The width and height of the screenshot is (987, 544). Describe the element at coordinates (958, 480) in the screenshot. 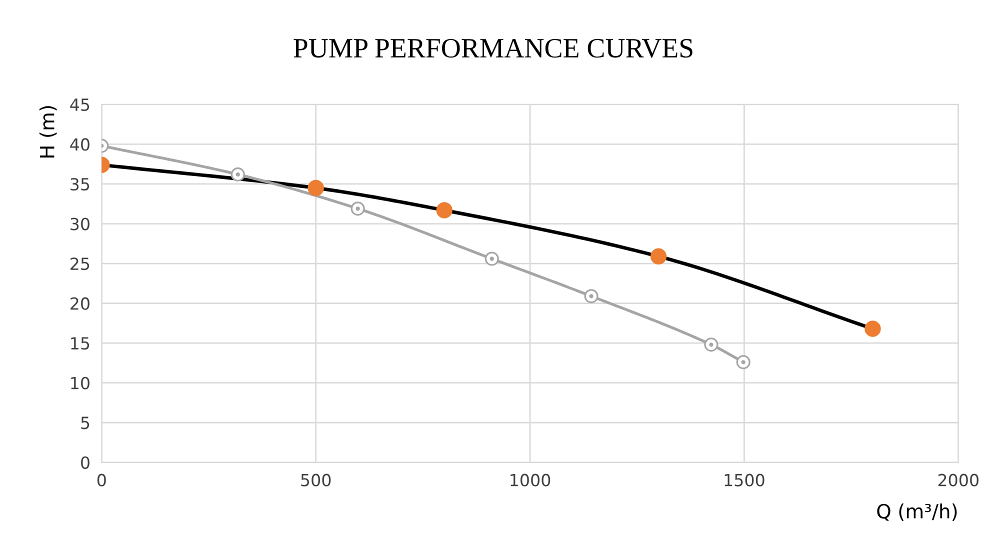

I see `x-tick-label: 2000` at that location.